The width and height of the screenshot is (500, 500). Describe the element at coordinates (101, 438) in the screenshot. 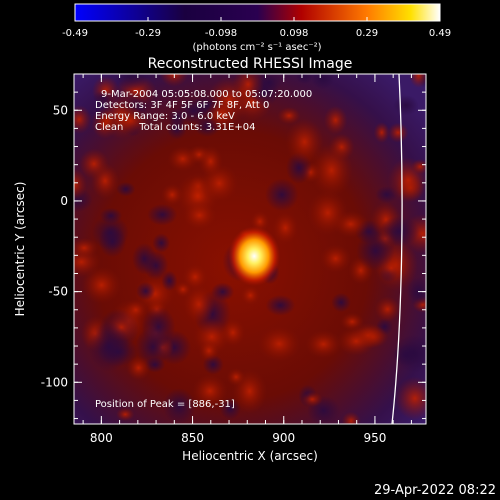

I see `x-tick-label: 800` at that location.